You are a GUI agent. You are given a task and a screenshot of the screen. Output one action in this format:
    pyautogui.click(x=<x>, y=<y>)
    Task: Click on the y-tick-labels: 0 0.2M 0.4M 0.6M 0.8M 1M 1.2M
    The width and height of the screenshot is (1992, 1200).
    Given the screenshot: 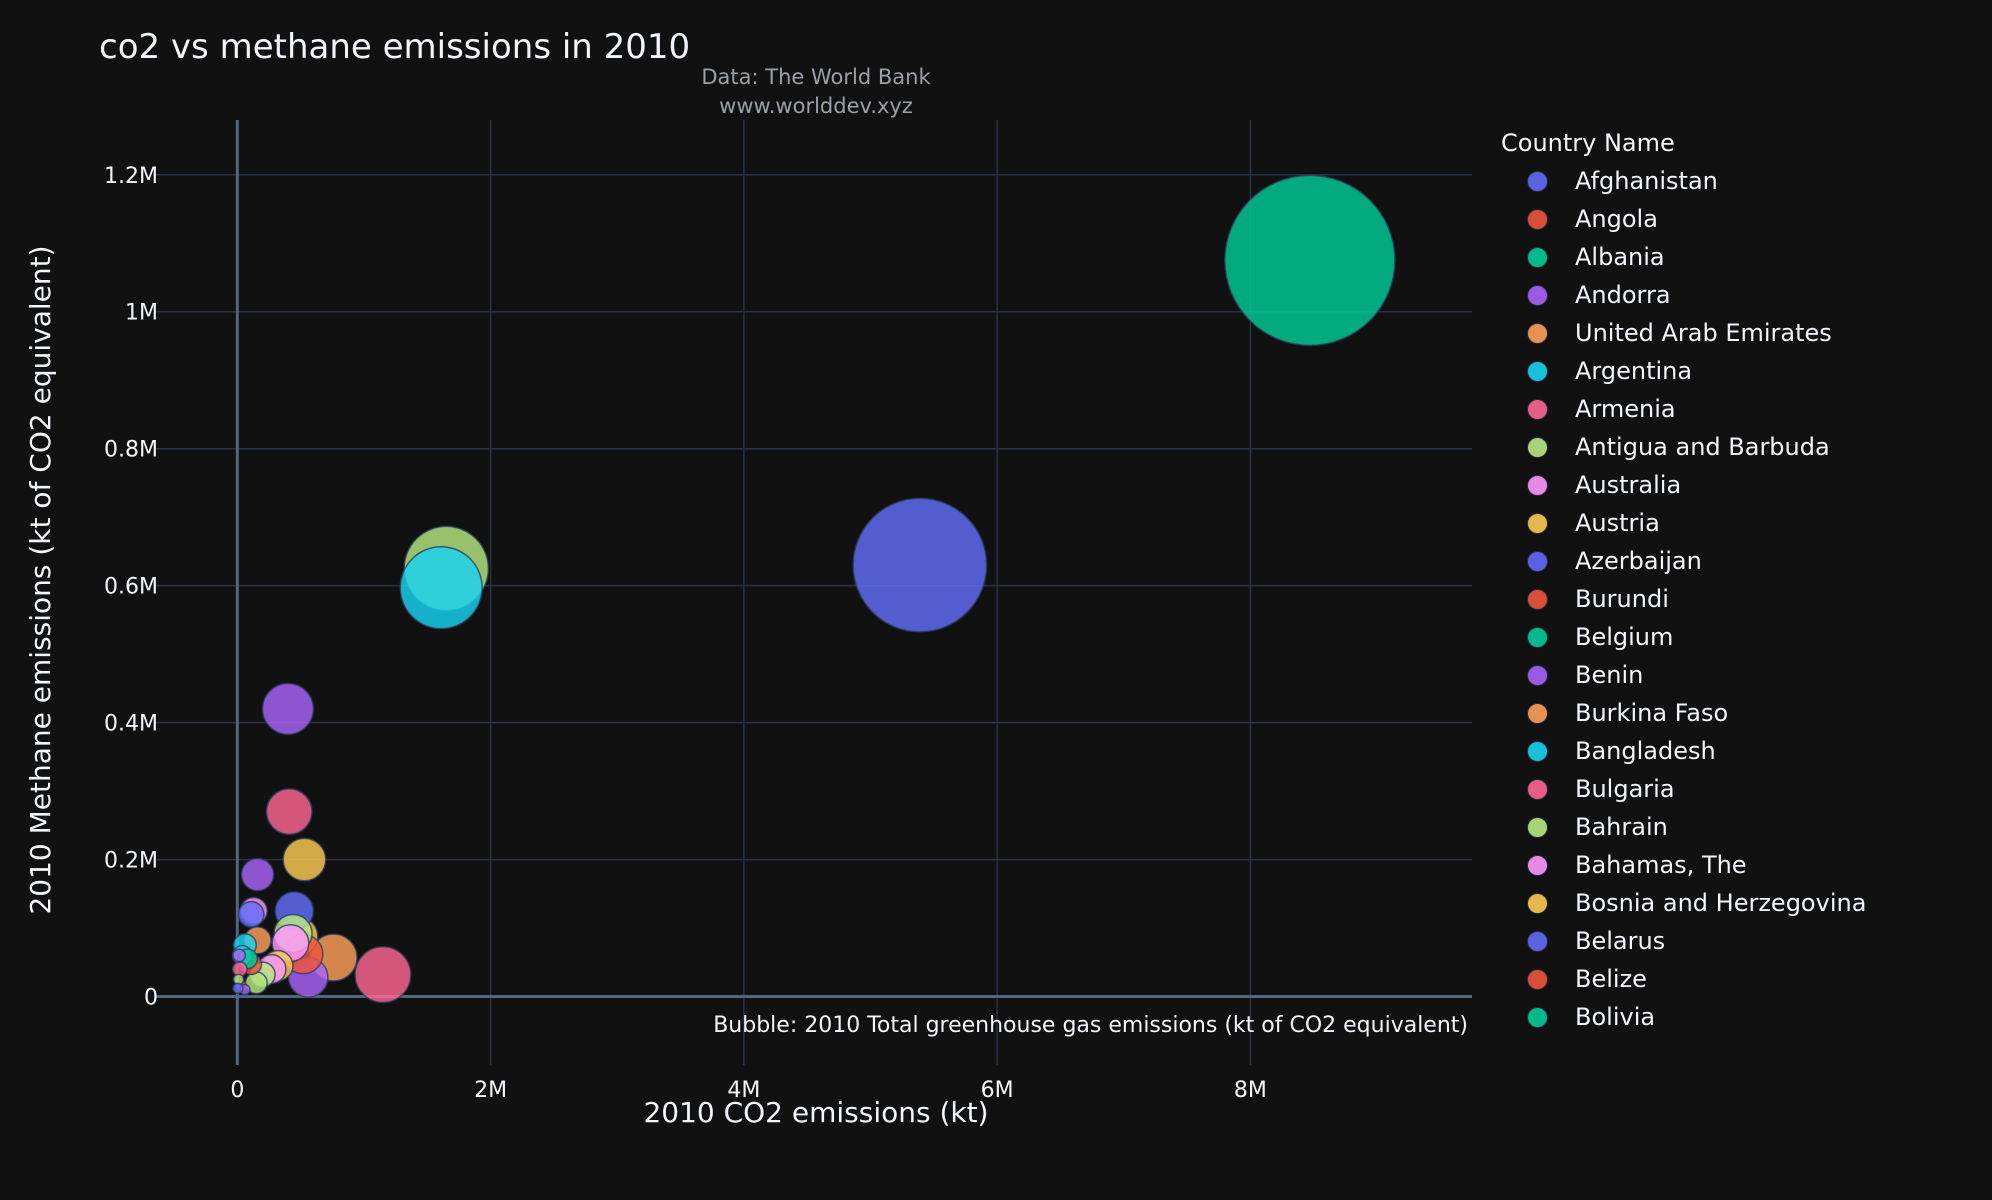 What is the action you would take?
    pyautogui.click(x=131, y=587)
    